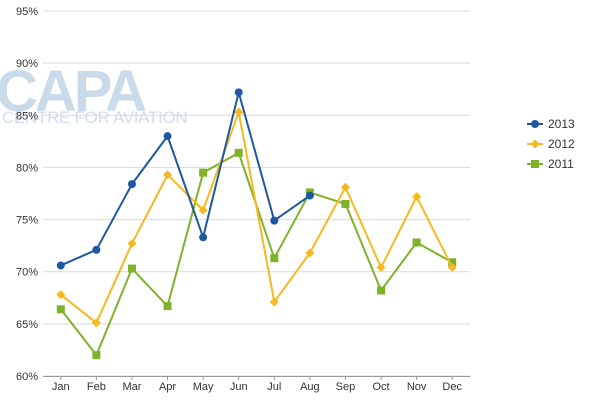 The image size is (600, 400). I want to click on data-point-2012-jul, so click(274, 302).